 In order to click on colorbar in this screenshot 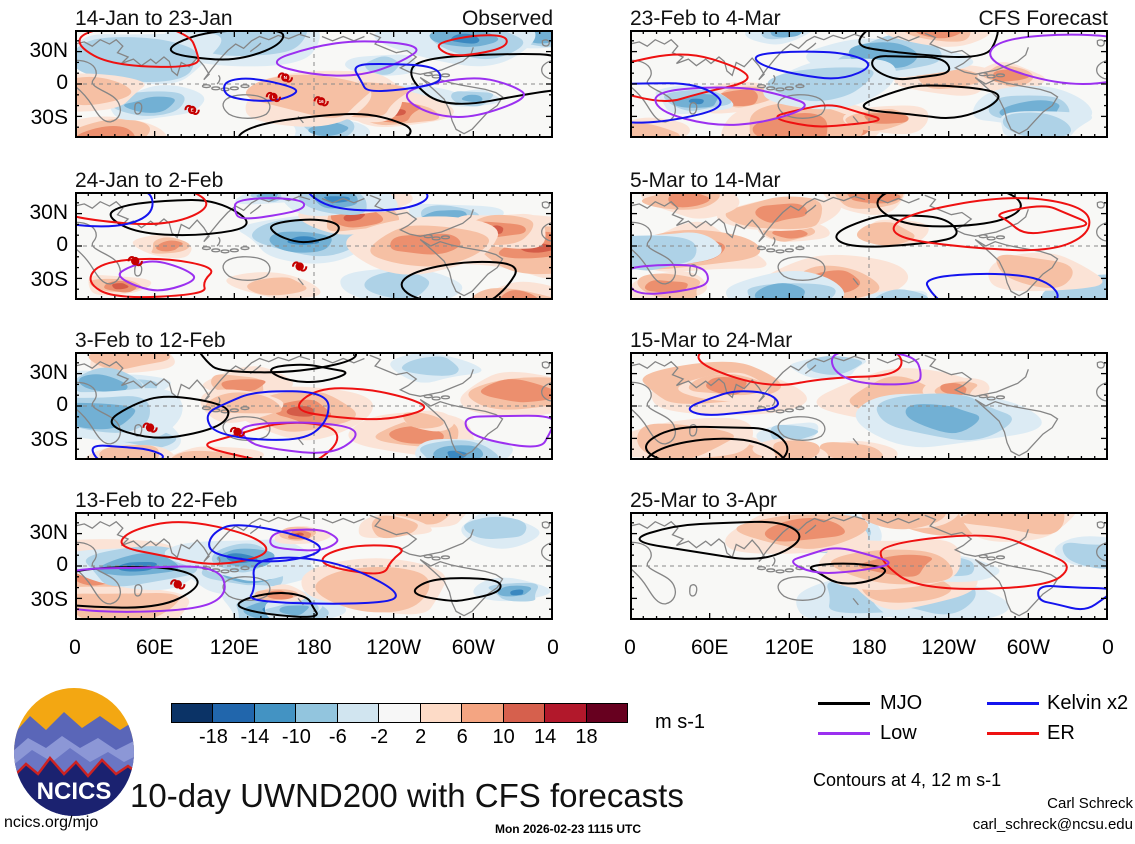, I will do `click(399, 713)`.